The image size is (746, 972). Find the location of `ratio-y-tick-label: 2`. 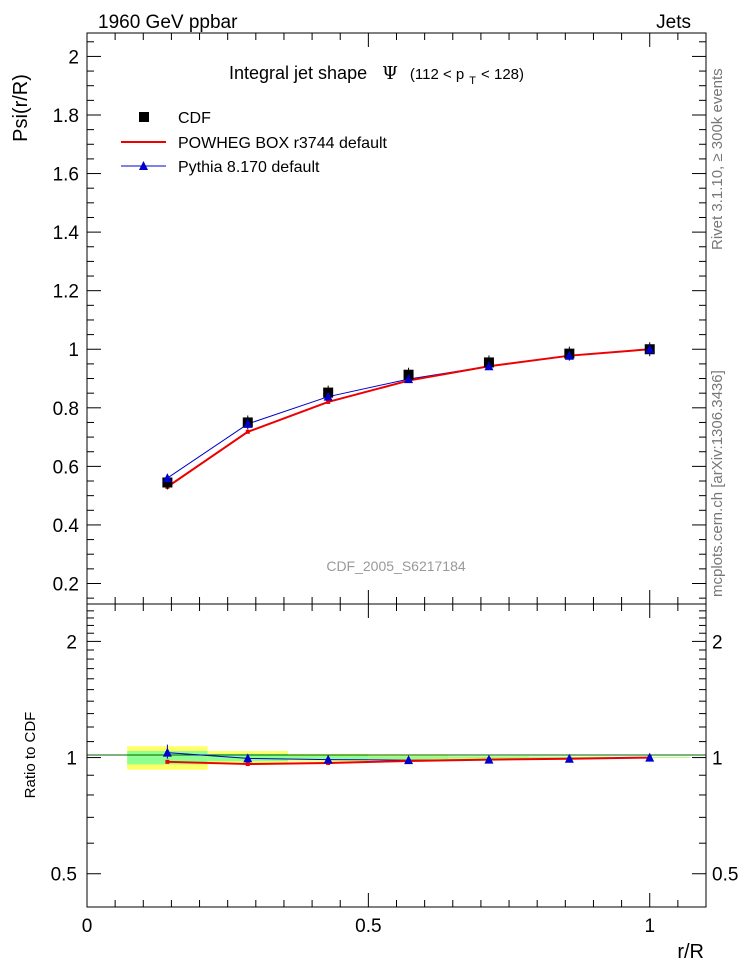

ratio-y-tick-label: 2 is located at coordinates (71, 642).